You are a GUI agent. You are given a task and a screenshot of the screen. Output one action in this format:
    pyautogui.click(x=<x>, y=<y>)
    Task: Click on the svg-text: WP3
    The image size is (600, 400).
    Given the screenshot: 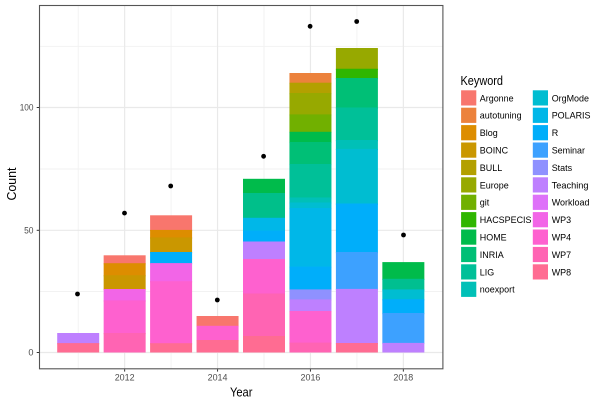 What is the action you would take?
    pyautogui.click(x=561, y=220)
    